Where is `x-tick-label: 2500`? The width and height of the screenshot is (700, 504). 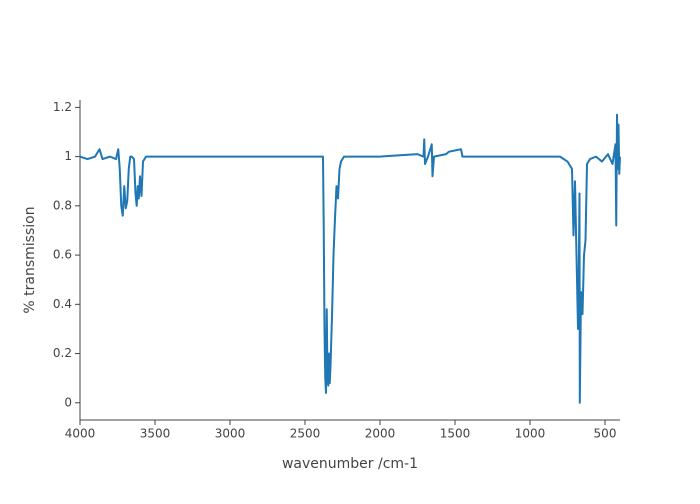
x-tick-label: 2500 is located at coordinates (305, 434).